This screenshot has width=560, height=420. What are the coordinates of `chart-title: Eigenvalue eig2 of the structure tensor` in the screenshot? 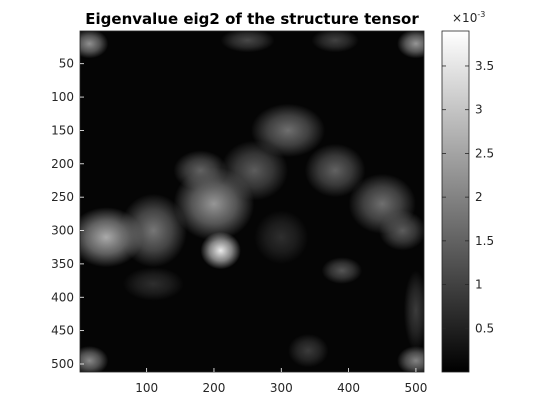 It's located at (252, 19).